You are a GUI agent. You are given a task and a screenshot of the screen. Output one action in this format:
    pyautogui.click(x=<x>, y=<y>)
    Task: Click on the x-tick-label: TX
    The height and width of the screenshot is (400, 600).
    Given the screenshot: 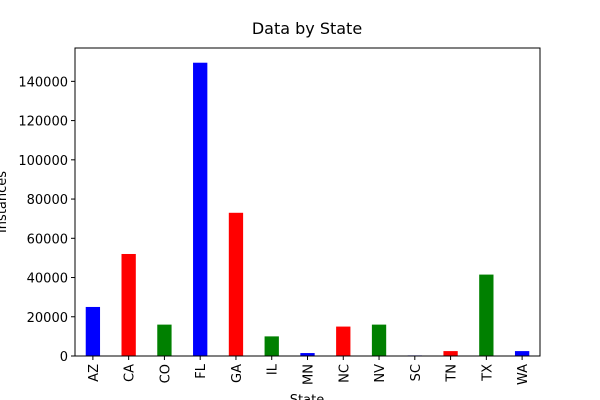 What is the action you would take?
    pyautogui.click(x=487, y=373)
    